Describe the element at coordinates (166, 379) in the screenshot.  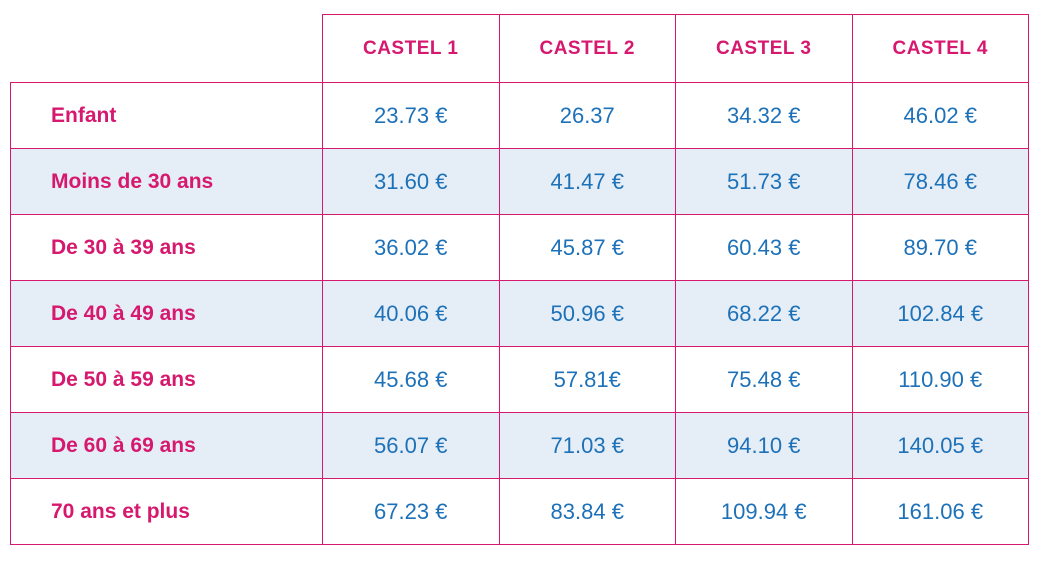
I see `row-label: De 50 à 59 ans` at that location.